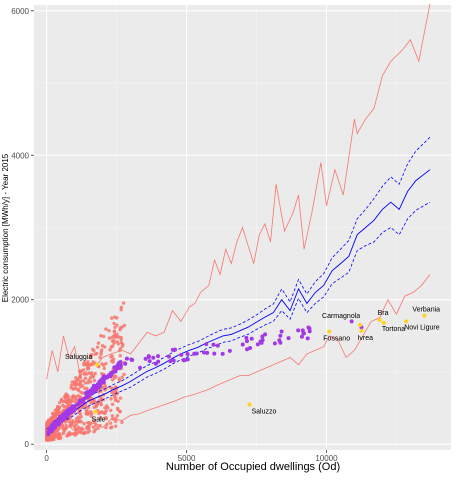  I want to click on municipality-label: Bra, so click(383, 313).